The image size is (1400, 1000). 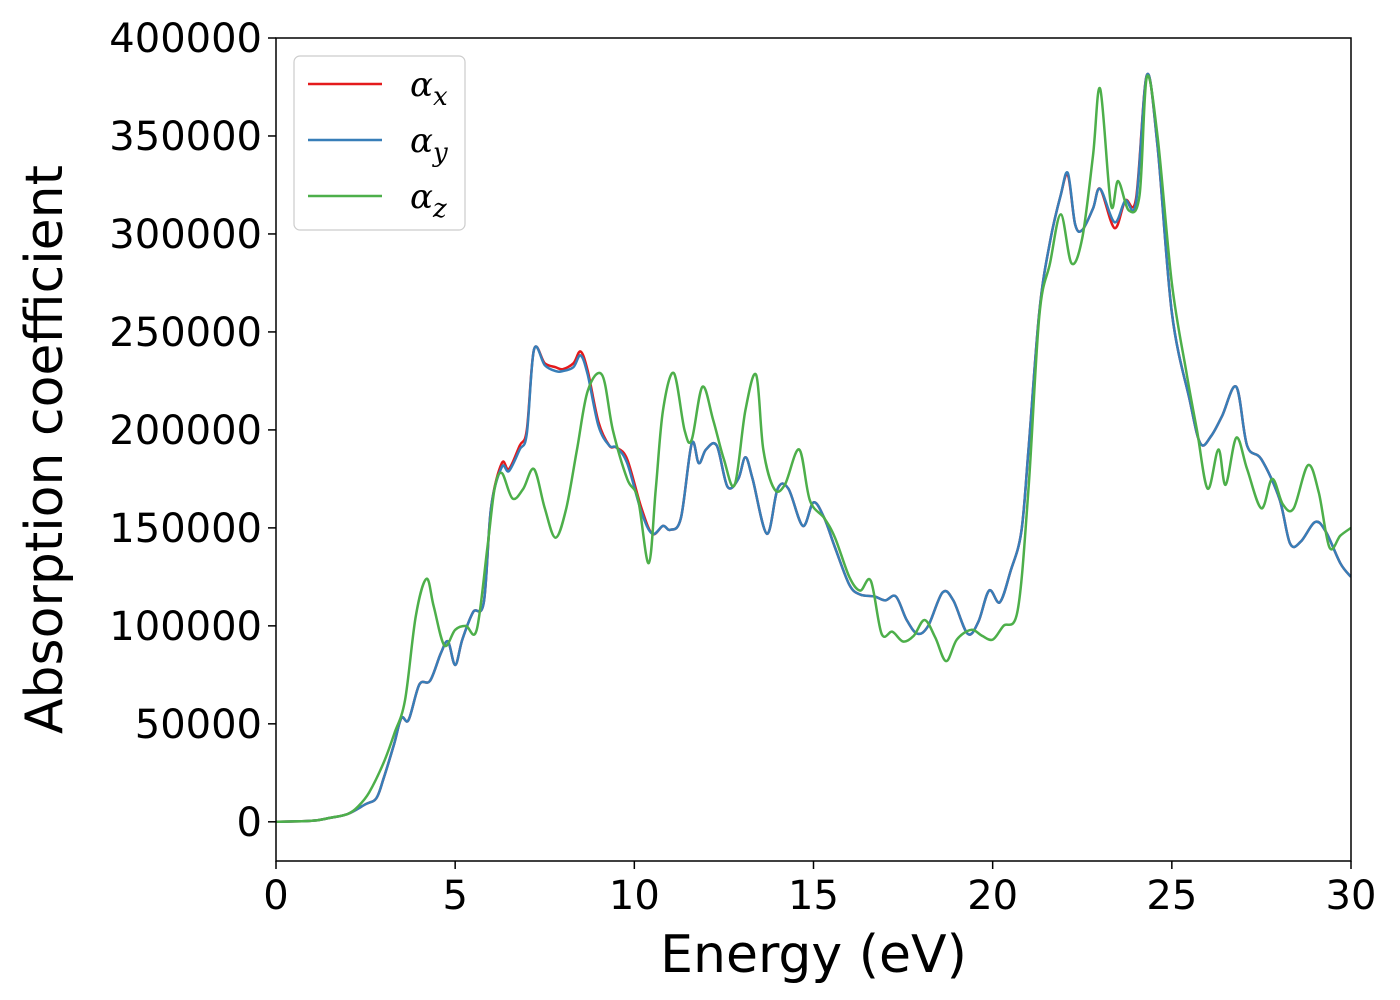 What do you see at coordinates (185, 137) in the screenshot?
I see `y-tick-label: 350000` at bounding box center [185, 137].